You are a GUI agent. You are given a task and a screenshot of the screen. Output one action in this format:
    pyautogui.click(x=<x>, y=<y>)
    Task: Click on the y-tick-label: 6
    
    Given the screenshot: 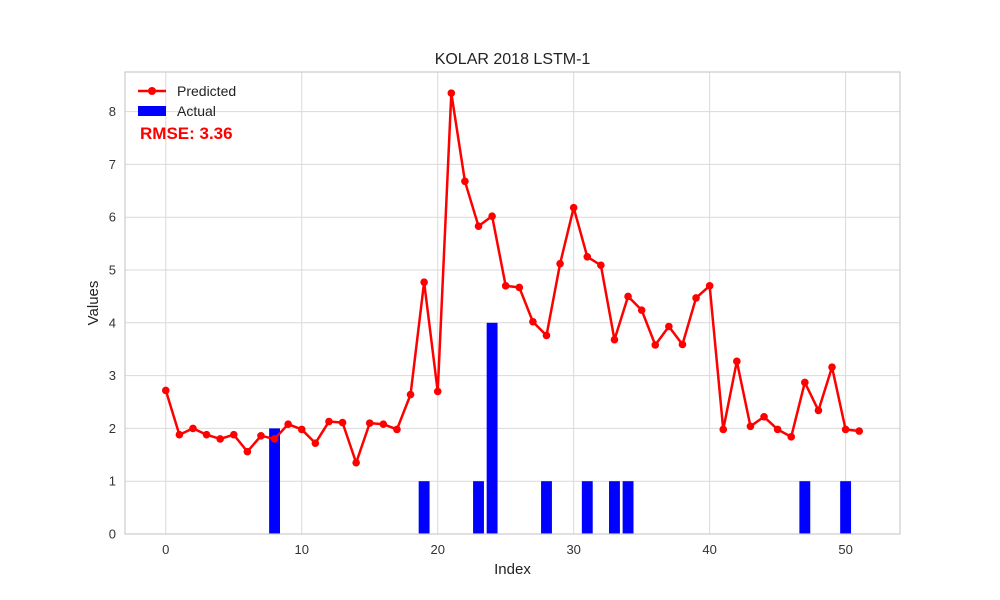 What is the action you would take?
    pyautogui.click(x=112, y=217)
    